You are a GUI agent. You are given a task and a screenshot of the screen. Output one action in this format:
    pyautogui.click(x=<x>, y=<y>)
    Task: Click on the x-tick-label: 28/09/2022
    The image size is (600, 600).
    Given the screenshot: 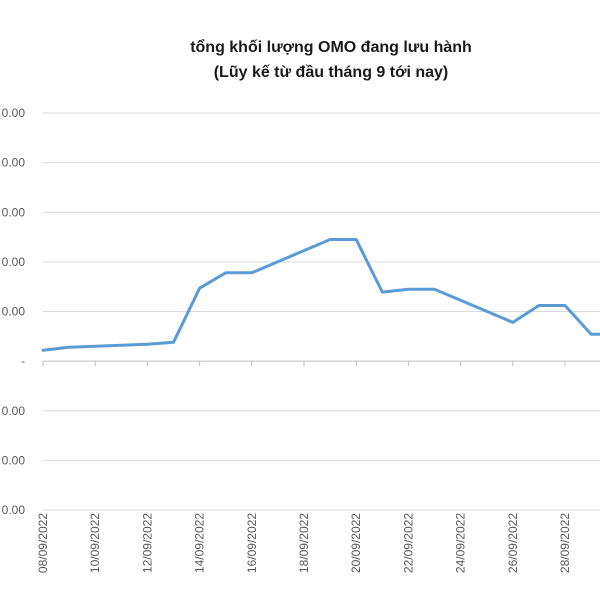 What is the action you would take?
    pyautogui.click(x=565, y=543)
    